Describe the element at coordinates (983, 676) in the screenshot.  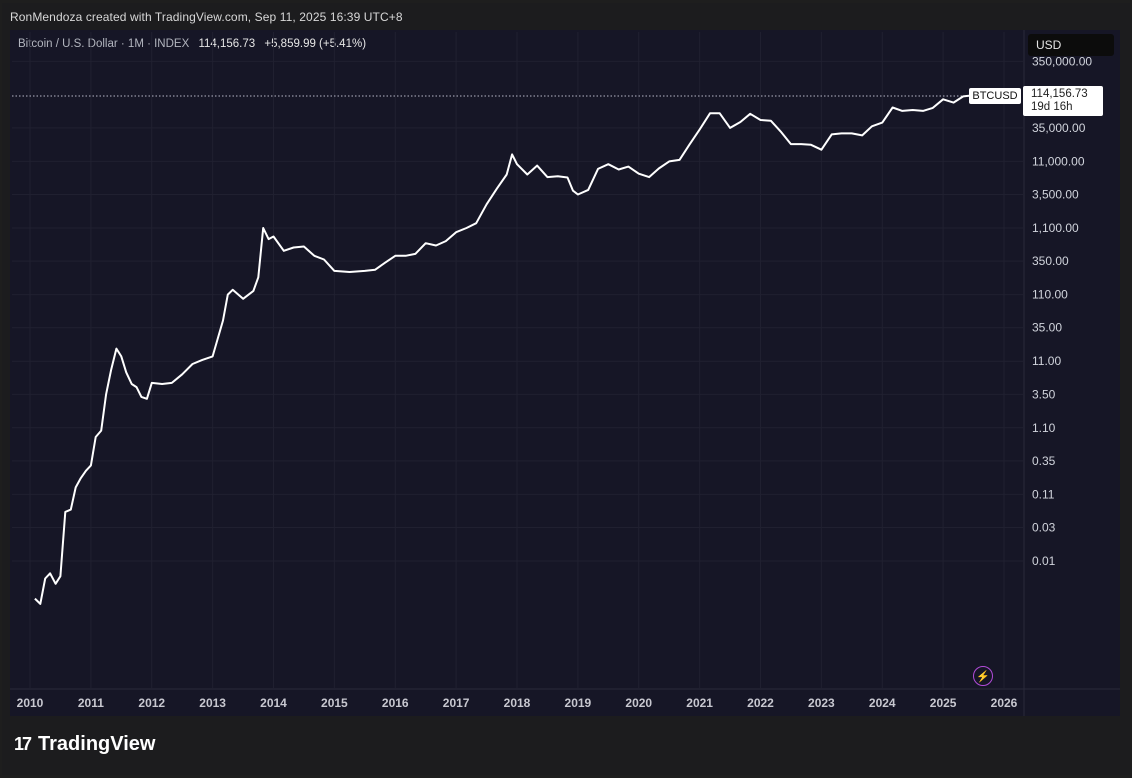
I see `lightning-icon: ⚡` at that location.